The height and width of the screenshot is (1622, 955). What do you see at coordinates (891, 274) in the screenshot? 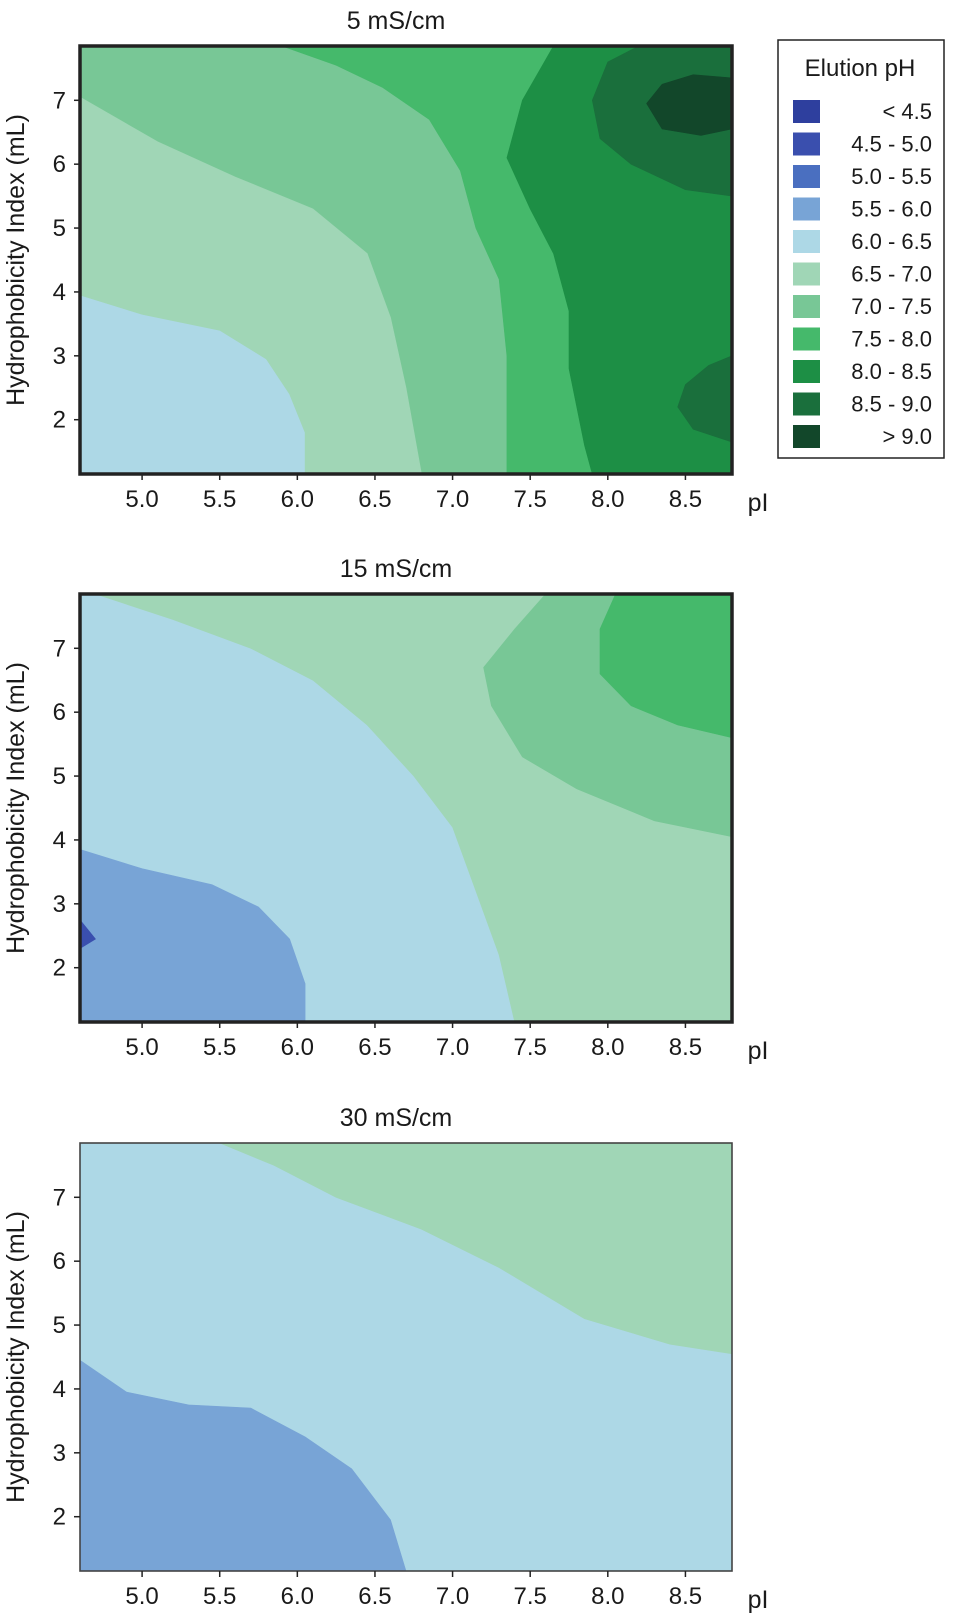
I see `legend-label: 6.5 - 7.0` at bounding box center [891, 274].